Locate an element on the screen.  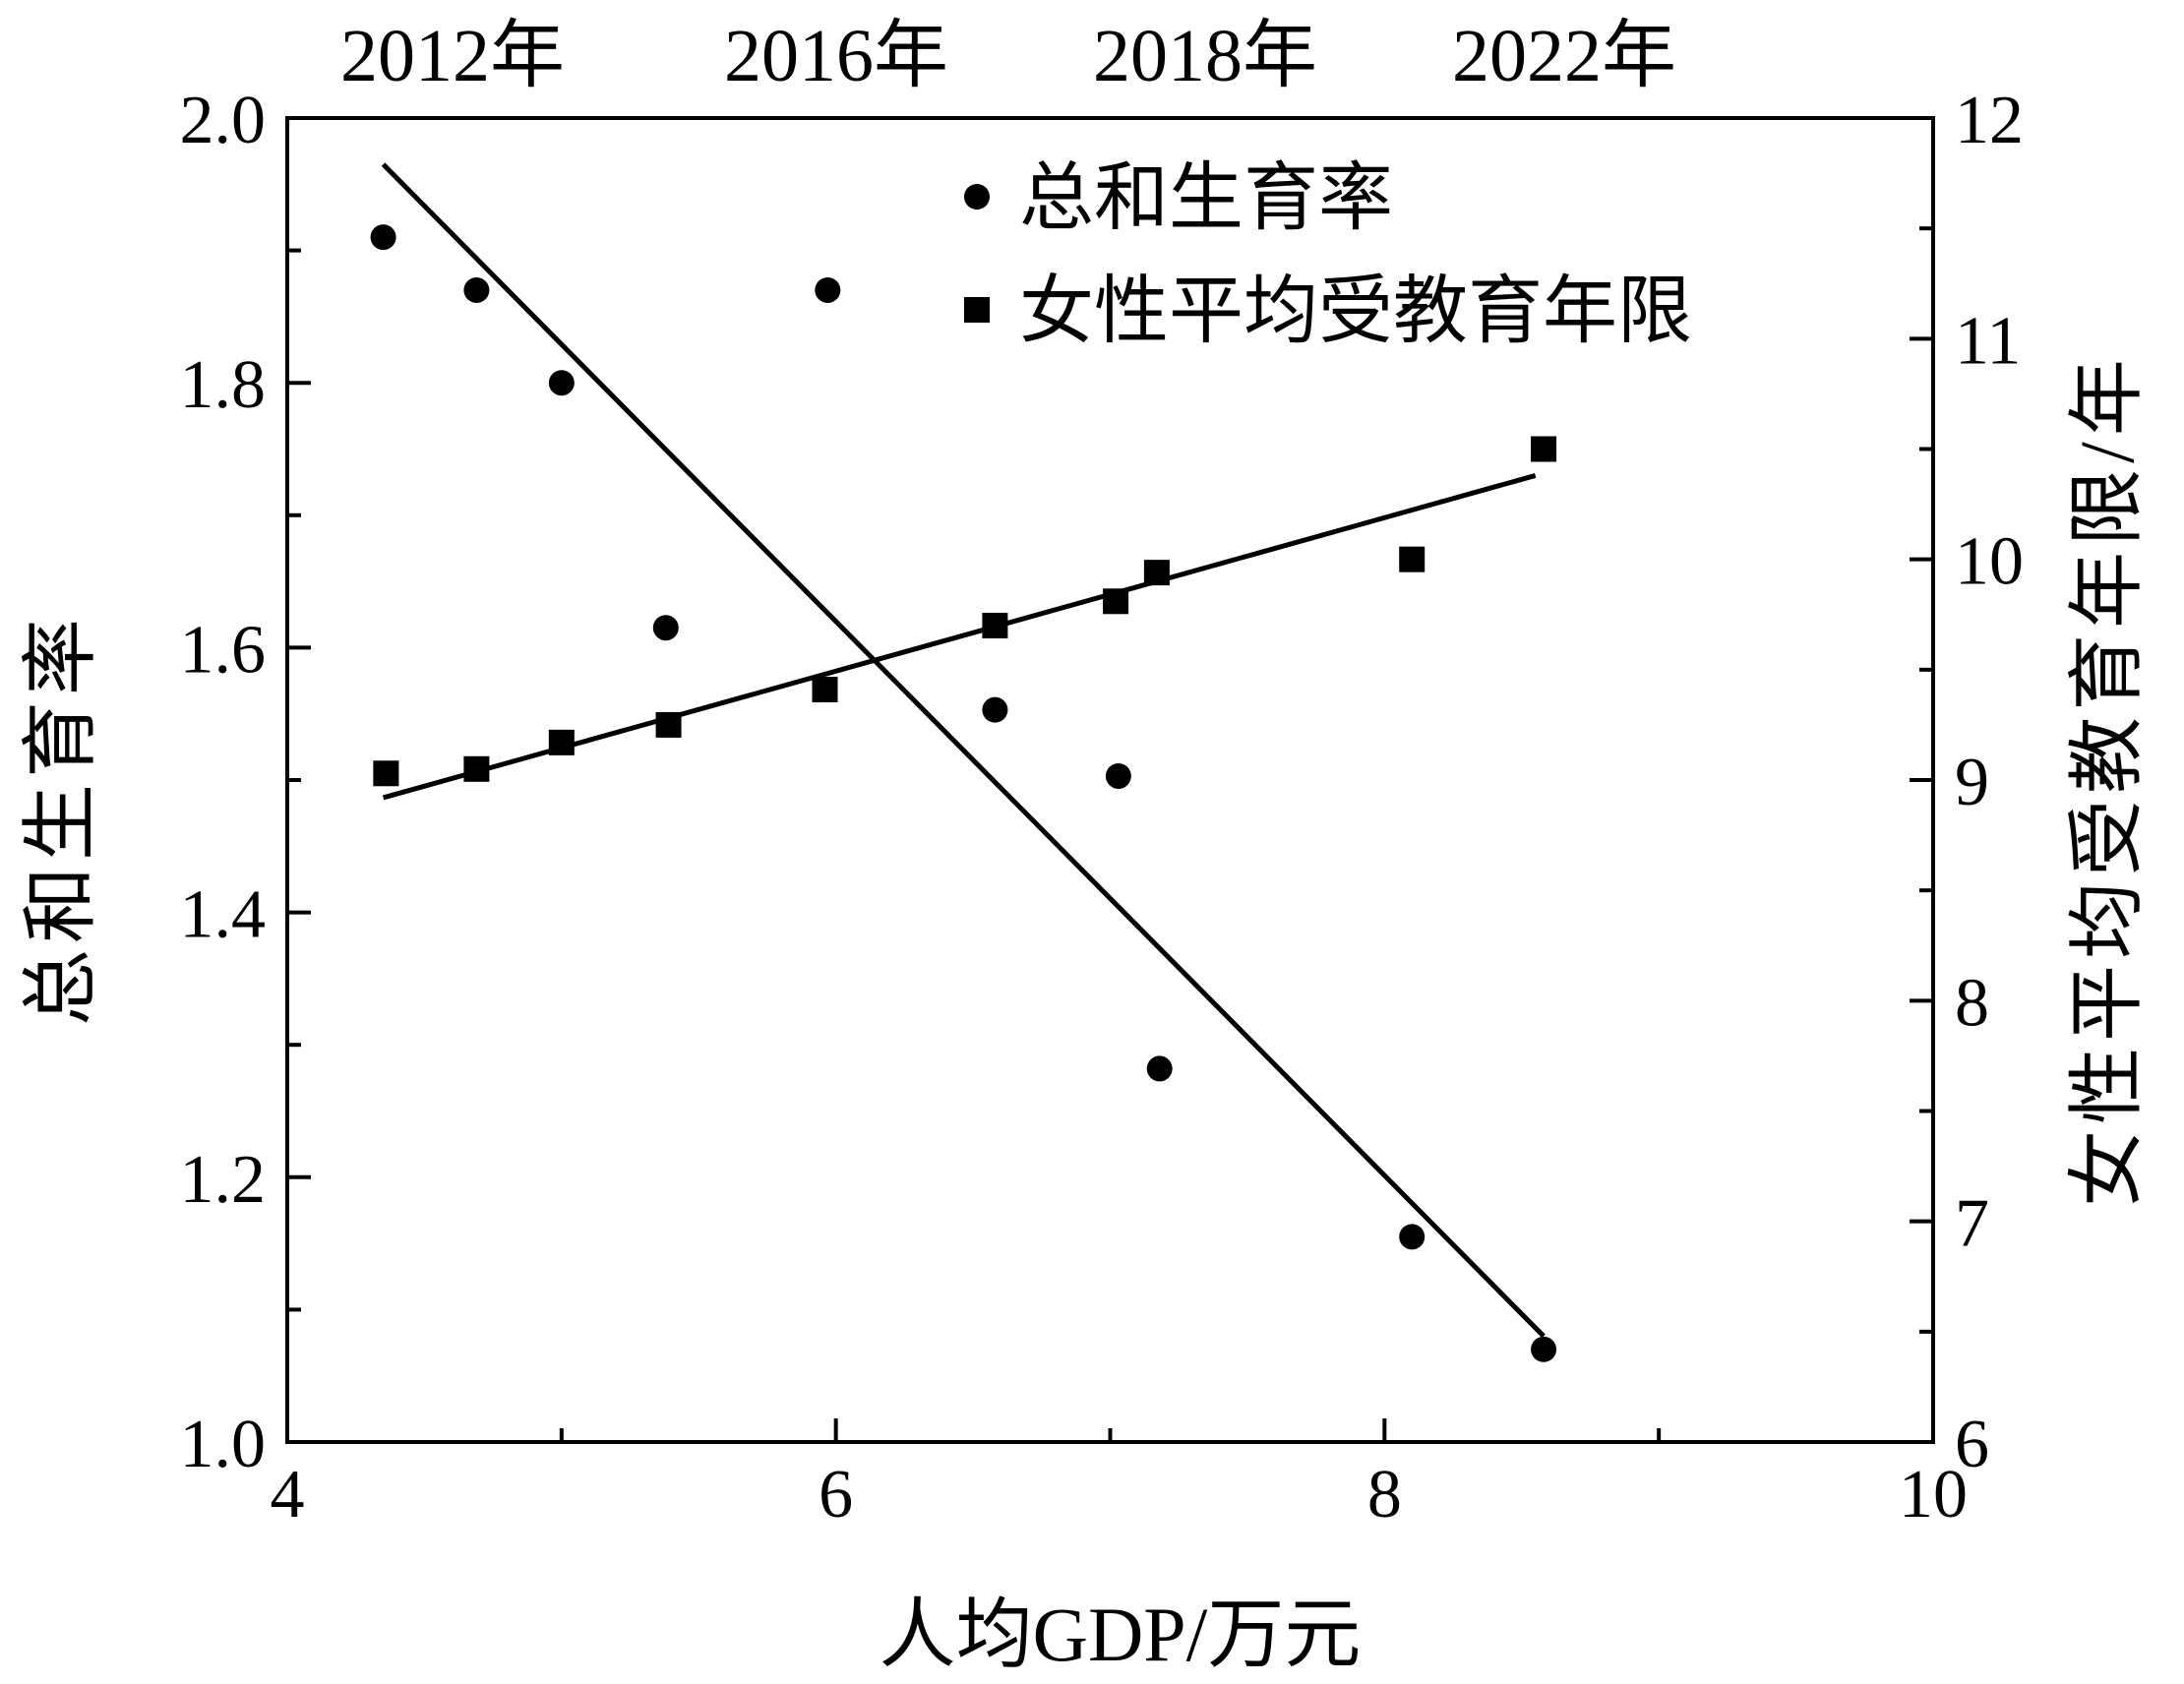
top-year-label: 2012年 is located at coordinates (452, 56).